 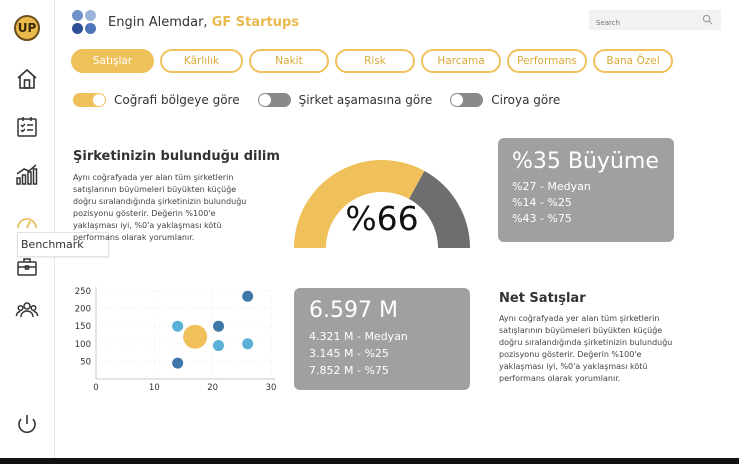 I want to click on bottom-edge, so click(x=369, y=461).